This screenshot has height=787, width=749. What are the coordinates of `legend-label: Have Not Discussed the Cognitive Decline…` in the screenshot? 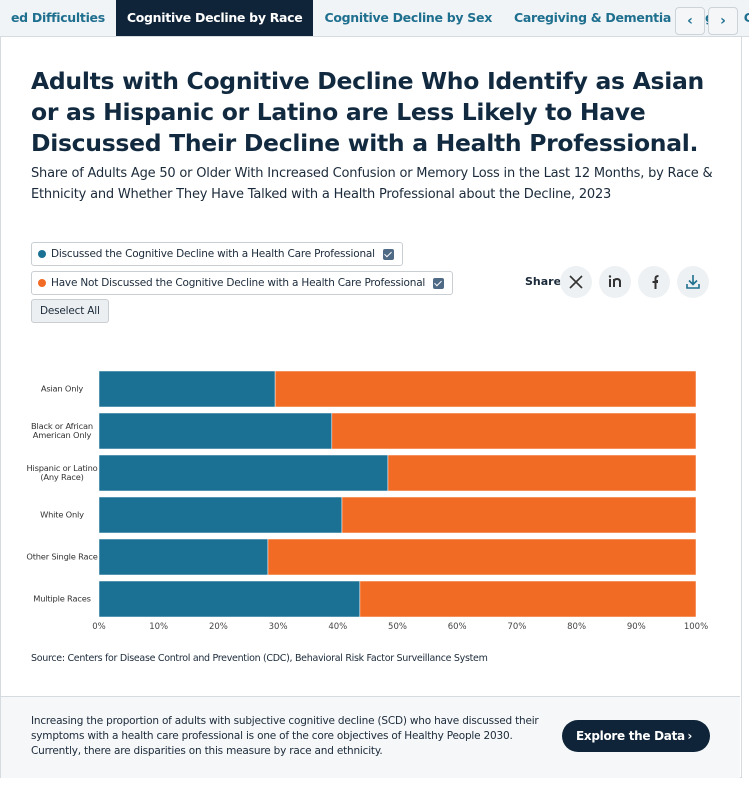 It's located at (238, 283).